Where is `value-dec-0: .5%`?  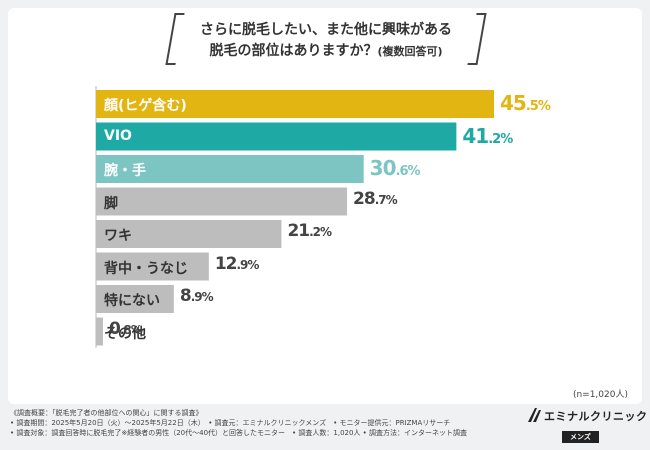
value-dec-0: .5% is located at coordinates (538, 106).